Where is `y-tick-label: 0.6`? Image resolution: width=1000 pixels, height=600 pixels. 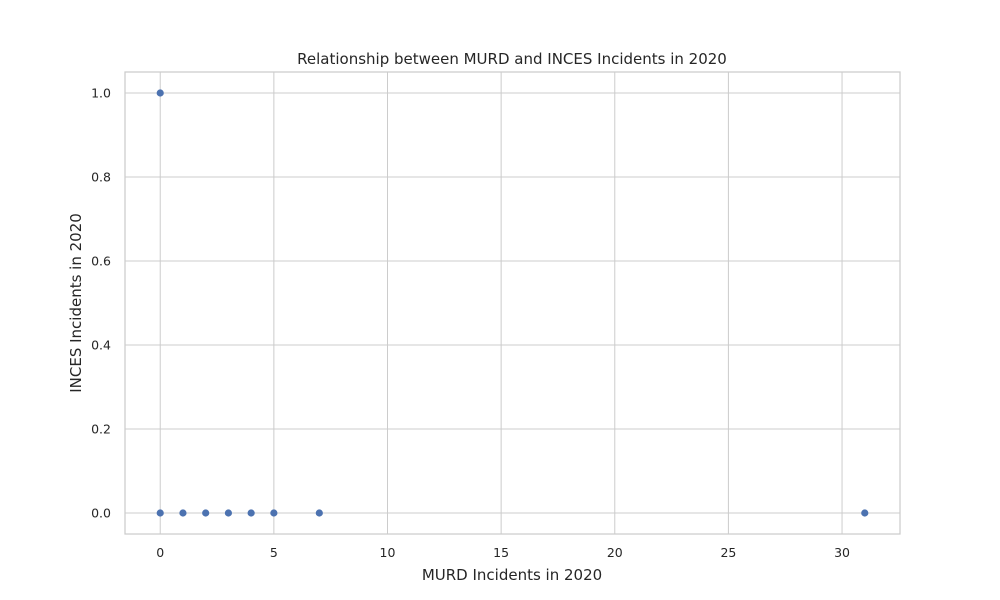 y-tick-label: 0.6 is located at coordinates (101, 261).